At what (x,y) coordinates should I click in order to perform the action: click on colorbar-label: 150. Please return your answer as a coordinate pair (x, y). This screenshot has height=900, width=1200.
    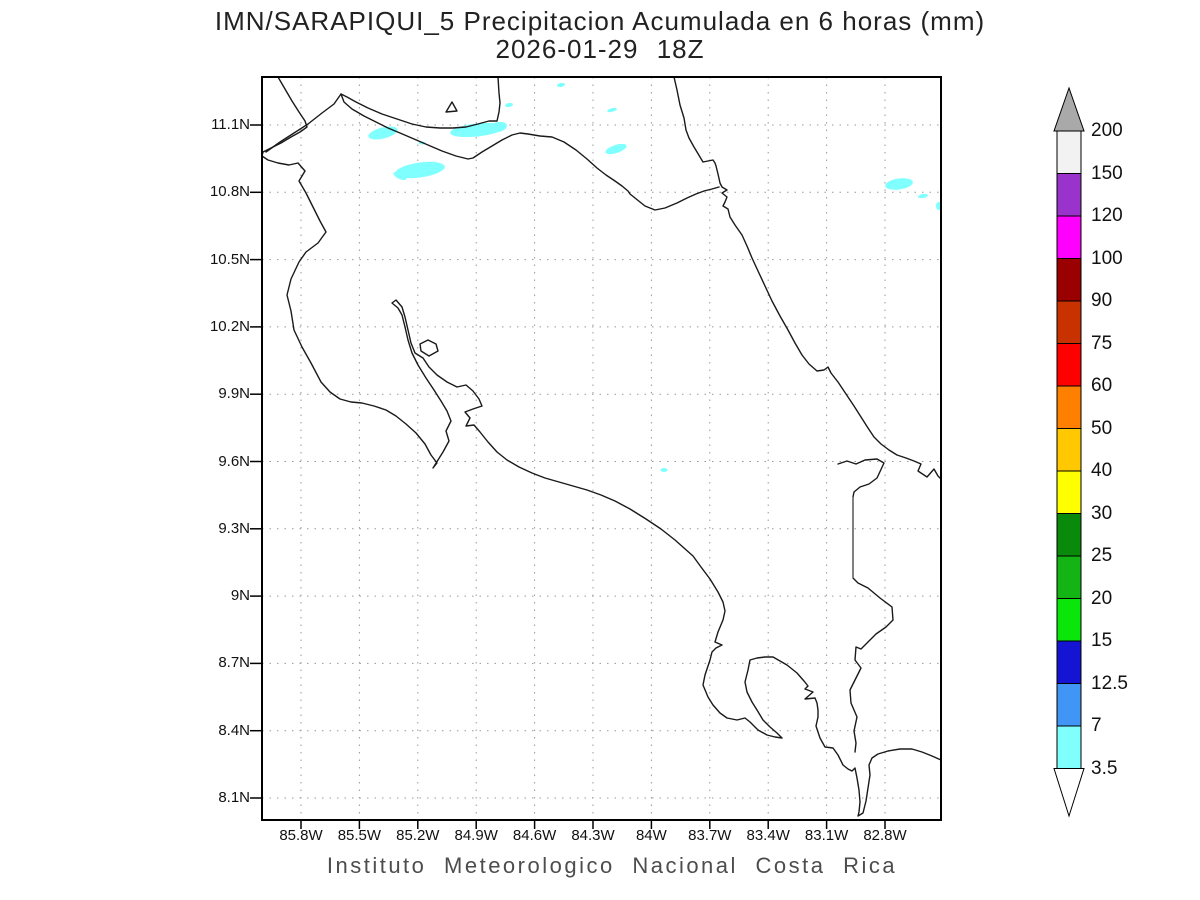
    Looking at the image, I should click on (1107, 173).